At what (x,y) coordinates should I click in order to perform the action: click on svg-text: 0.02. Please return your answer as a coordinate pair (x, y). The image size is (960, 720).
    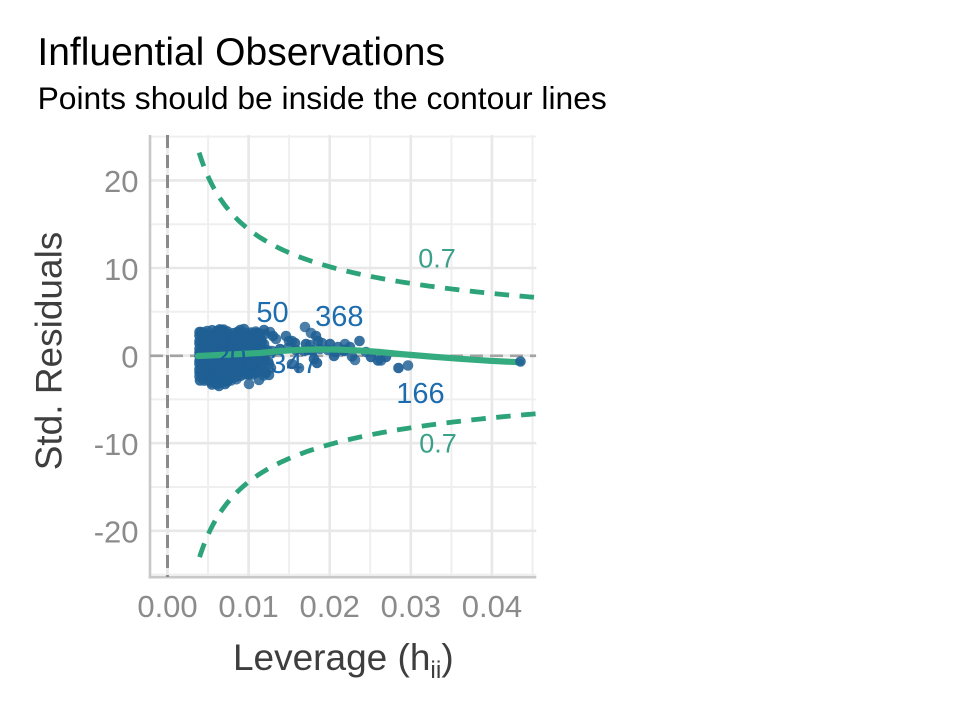
    Looking at the image, I should click on (330, 606).